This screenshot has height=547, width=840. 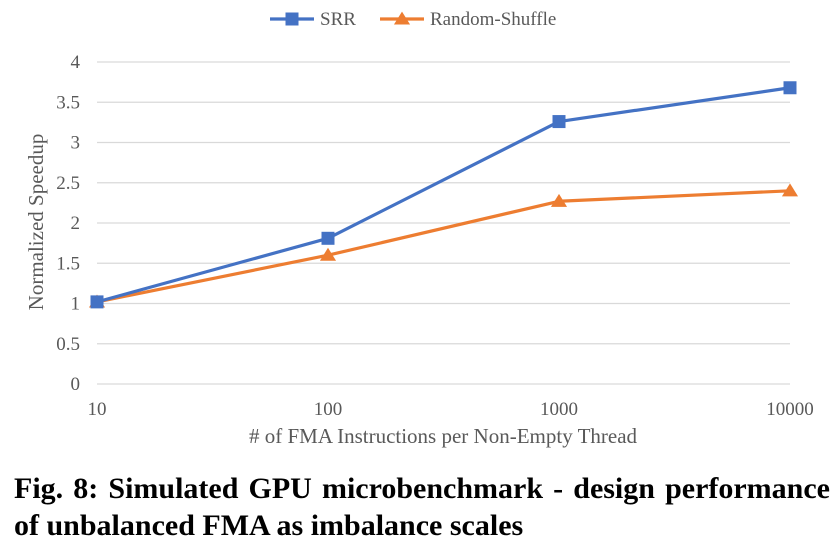 I want to click on y-tick-label: 3, so click(x=76, y=143).